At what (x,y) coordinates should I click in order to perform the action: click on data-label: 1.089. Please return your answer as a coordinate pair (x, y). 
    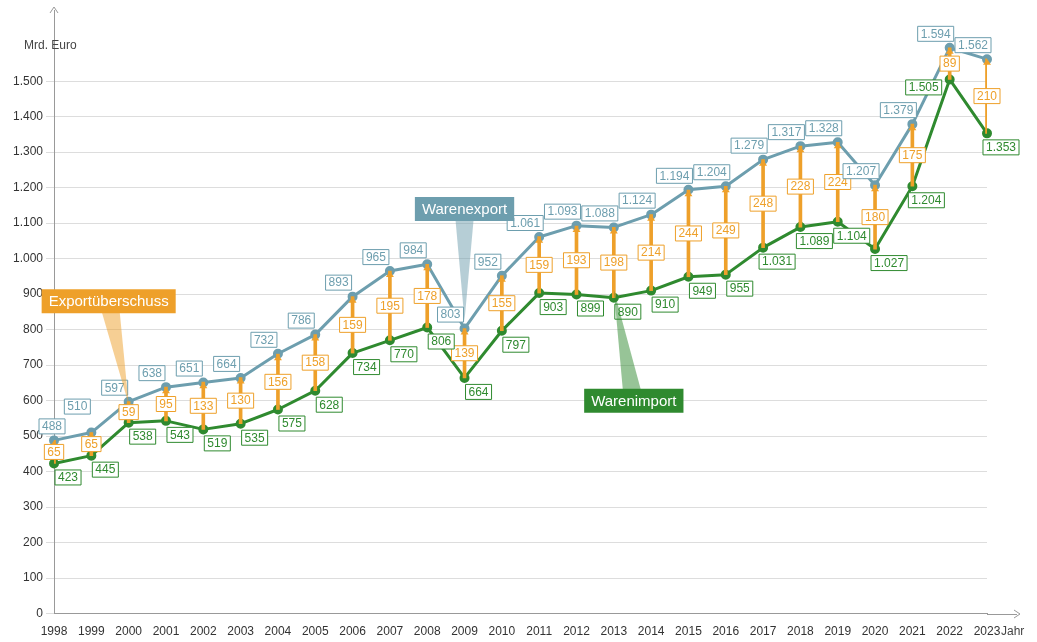
    Looking at the image, I should click on (814, 240).